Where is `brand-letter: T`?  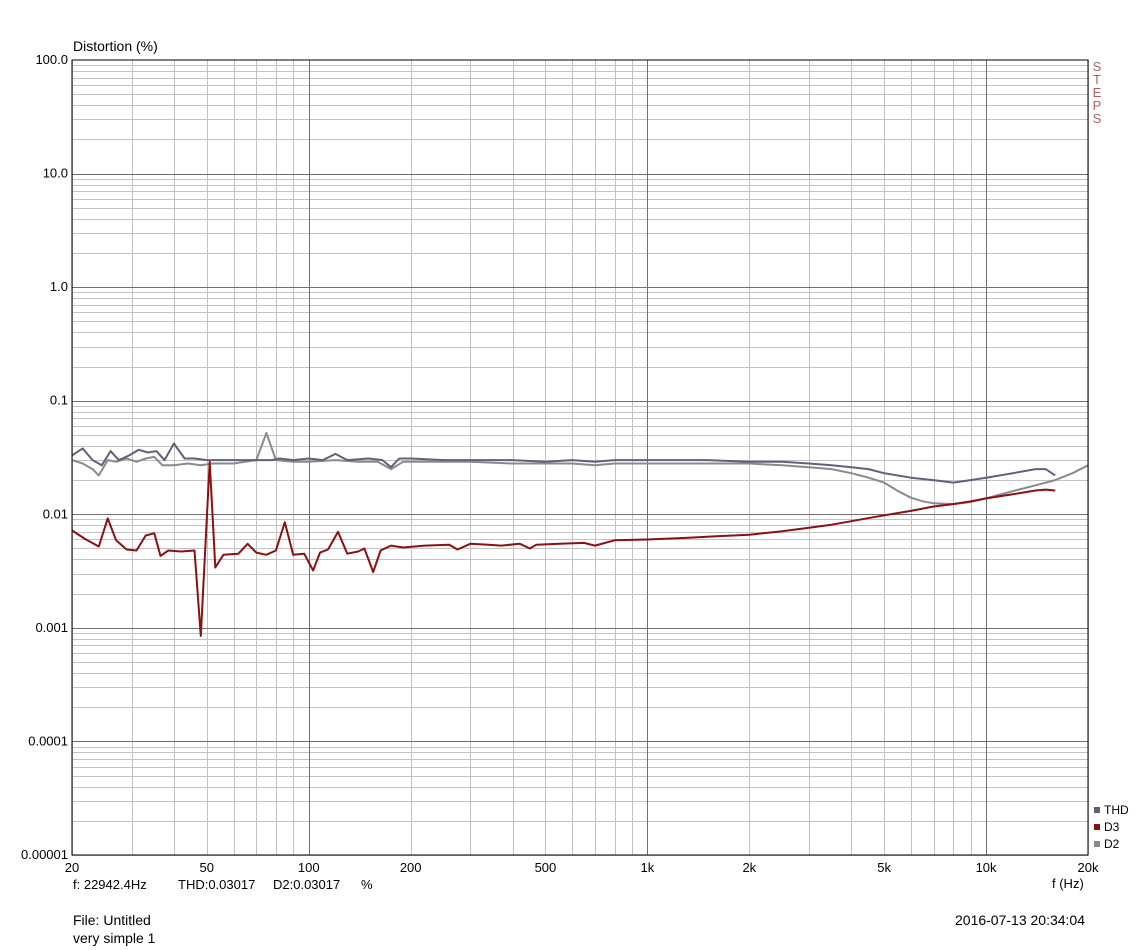
brand-letter: T is located at coordinates (1097, 79).